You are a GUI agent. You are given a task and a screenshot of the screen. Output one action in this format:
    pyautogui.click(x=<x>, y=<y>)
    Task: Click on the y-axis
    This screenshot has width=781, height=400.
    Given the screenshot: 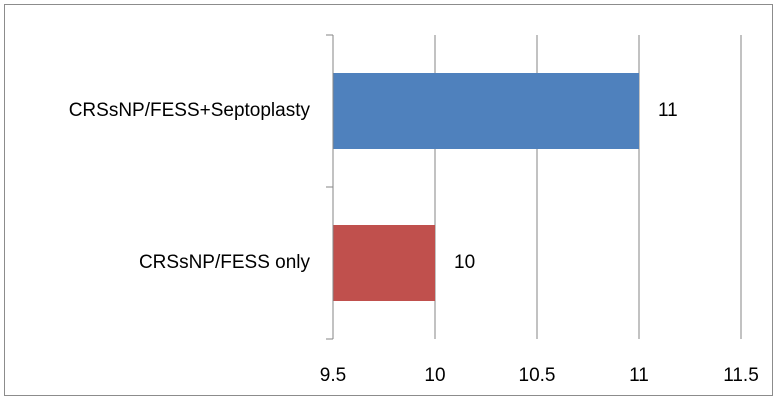 What is the action you would take?
    pyautogui.click(x=330, y=187)
    